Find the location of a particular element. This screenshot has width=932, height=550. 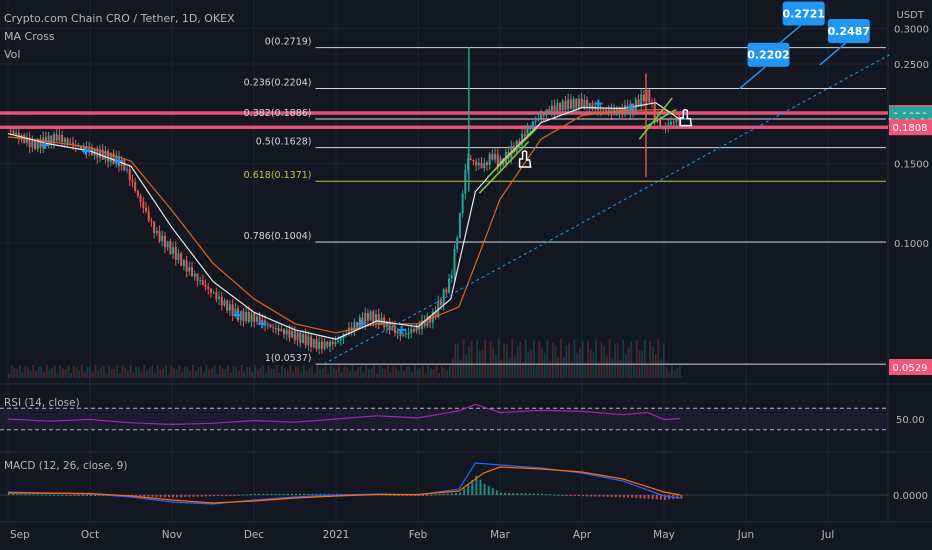

x-axis-tick: Mar is located at coordinates (500, 535).